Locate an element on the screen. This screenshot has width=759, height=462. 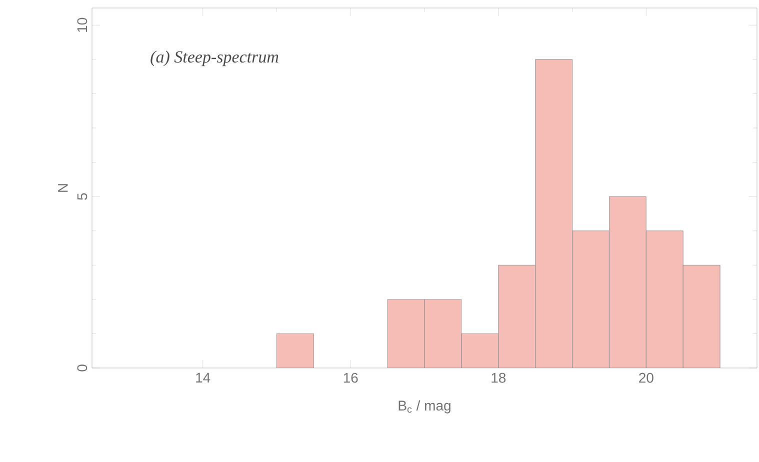
x-tick-label: 20 is located at coordinates (646, 377).